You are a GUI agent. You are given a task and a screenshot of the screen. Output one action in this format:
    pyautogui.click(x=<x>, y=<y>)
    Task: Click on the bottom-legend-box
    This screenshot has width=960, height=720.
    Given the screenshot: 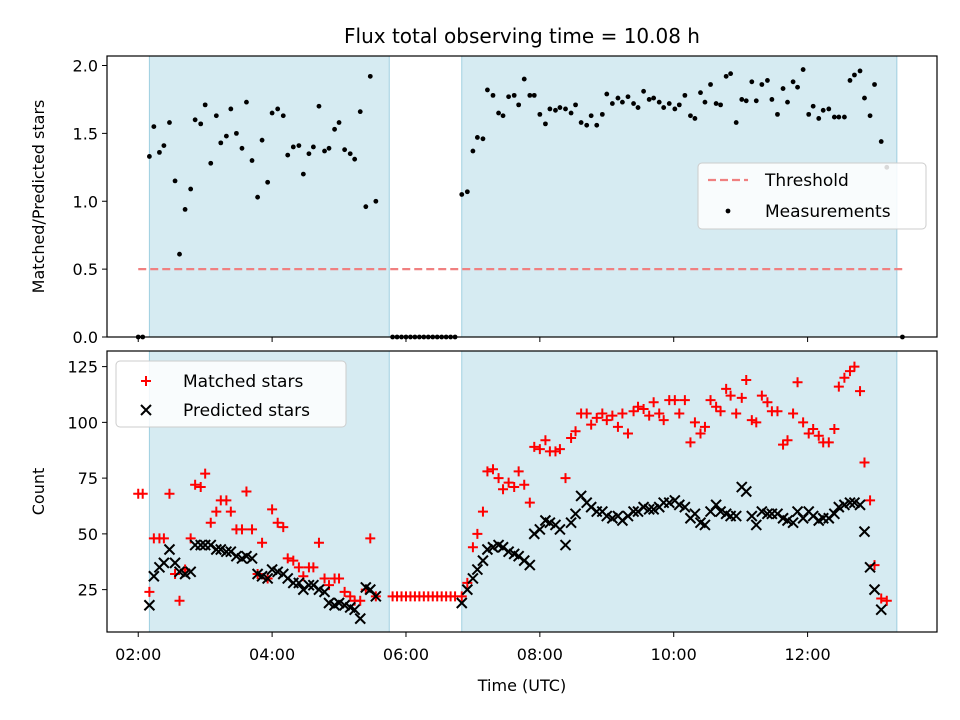 What is the action you would take?
    pyautogui.click(x=231, y=394)
    